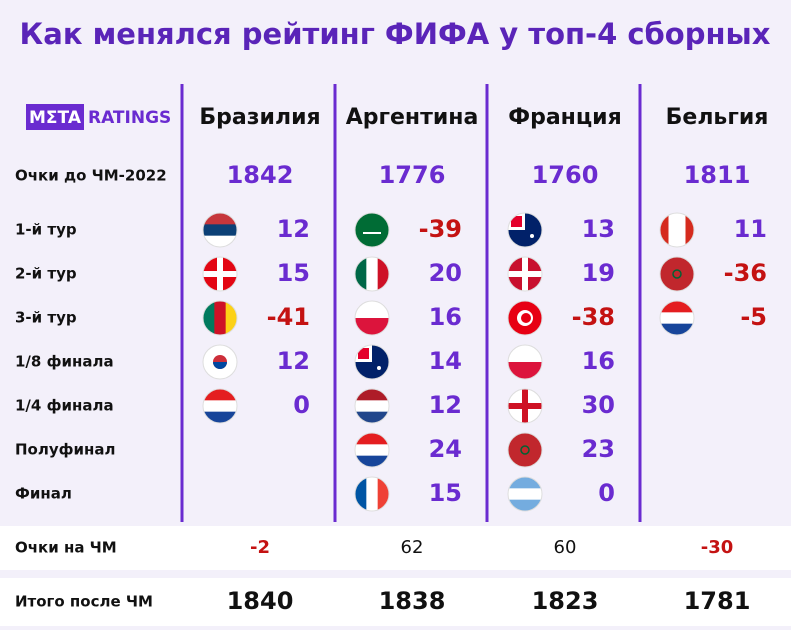 The height and width of the screenshot is (630, 791). Describe the element at coordinates (565, 601) in the screenshot. I see `cell-value: 1823` at that location.